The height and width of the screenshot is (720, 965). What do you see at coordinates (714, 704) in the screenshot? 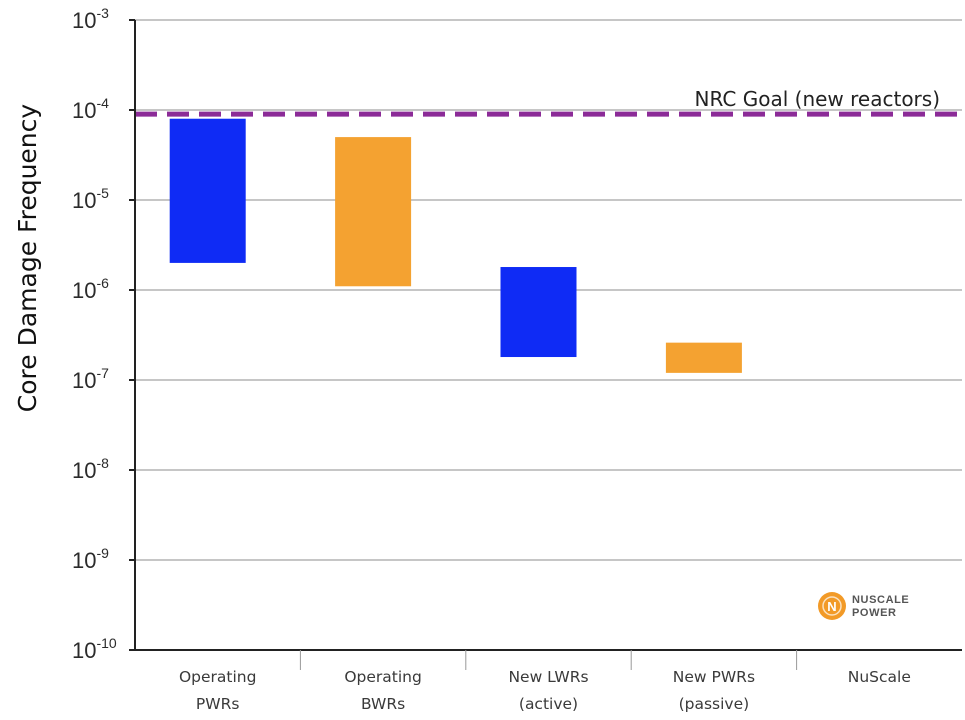
I see `x-category-label: (passive)` at bounding box center [714, 704].